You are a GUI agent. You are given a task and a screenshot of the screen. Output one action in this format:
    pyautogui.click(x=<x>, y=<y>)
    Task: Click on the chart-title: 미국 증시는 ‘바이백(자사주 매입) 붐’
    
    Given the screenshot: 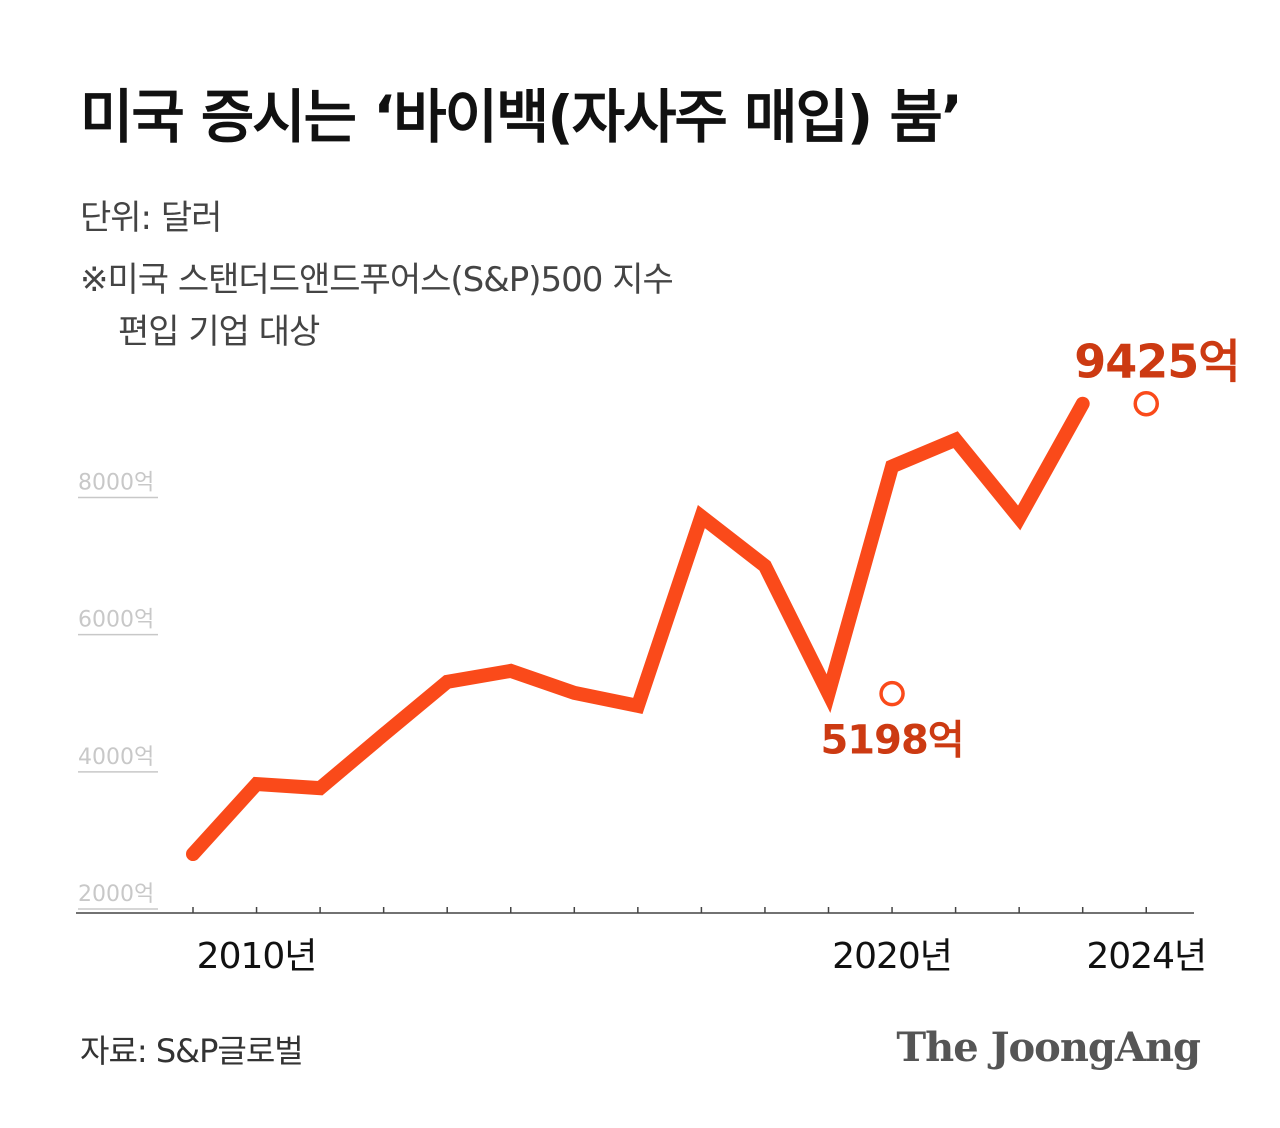 What is the action you would take?
    pyautogui.click(x=521, y=117)
    